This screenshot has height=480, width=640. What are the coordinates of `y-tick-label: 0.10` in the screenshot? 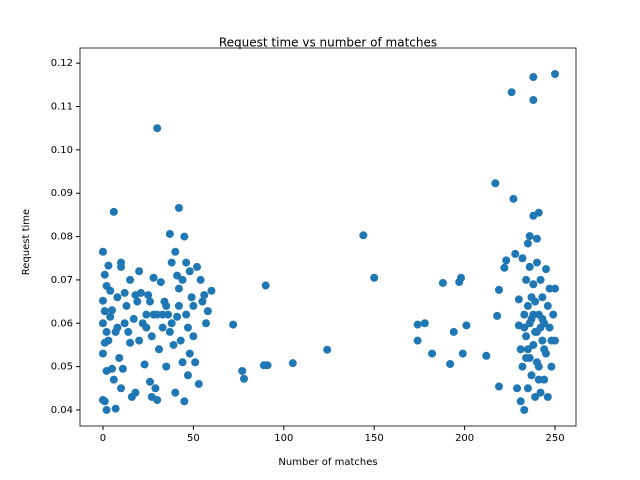 It's located at (62, 150).